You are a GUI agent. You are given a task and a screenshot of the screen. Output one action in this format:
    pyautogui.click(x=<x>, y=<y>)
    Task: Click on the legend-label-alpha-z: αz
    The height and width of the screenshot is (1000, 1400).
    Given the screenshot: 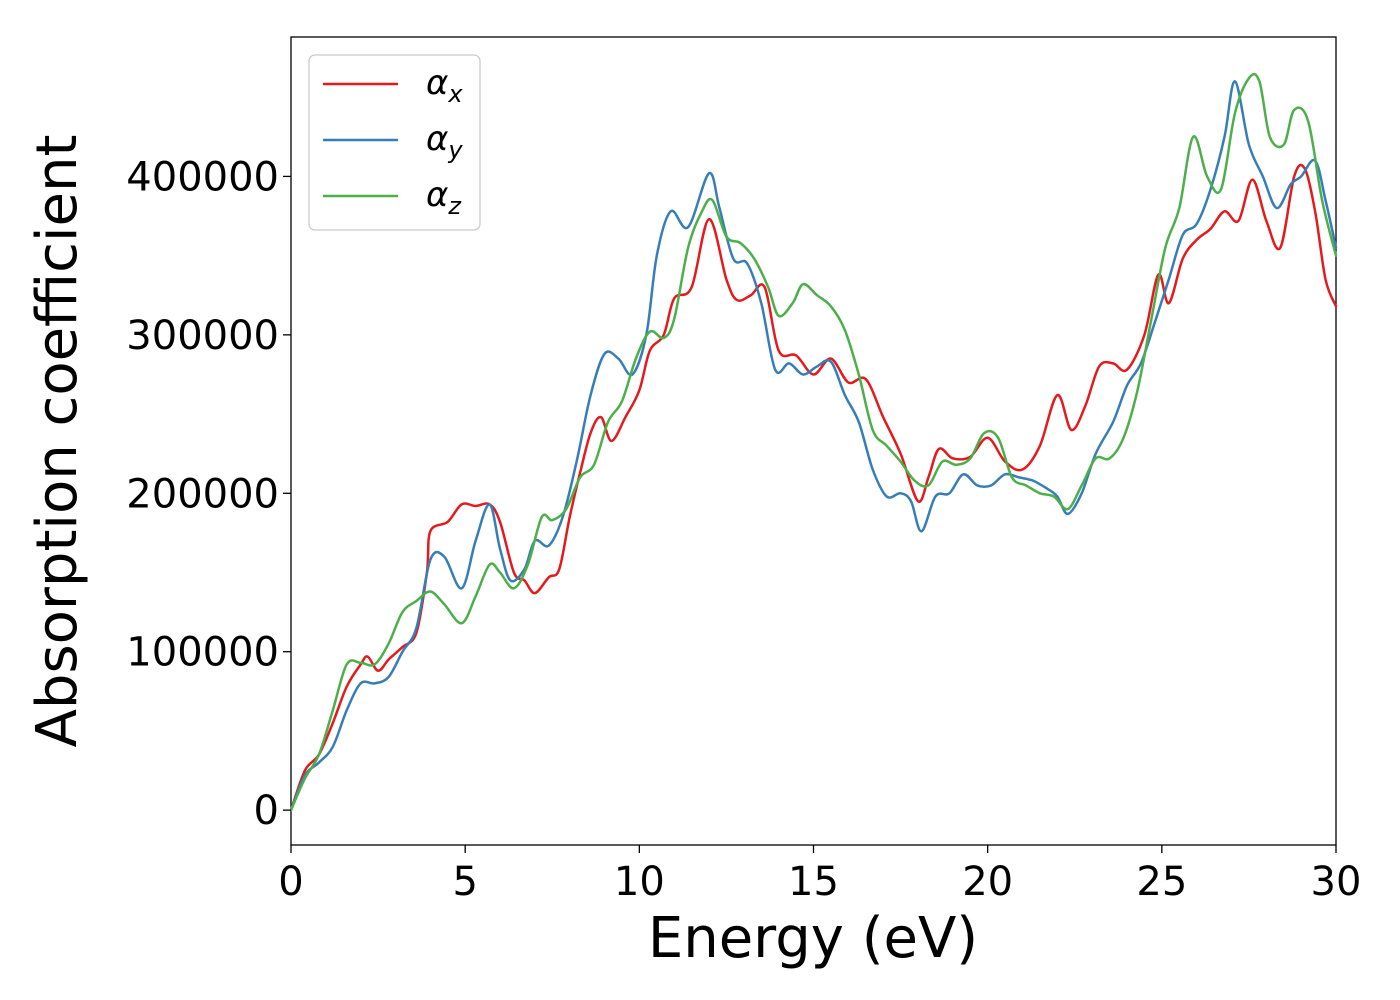 What is the action you would take?
    pyautogui.click(x=444, y=197)
    